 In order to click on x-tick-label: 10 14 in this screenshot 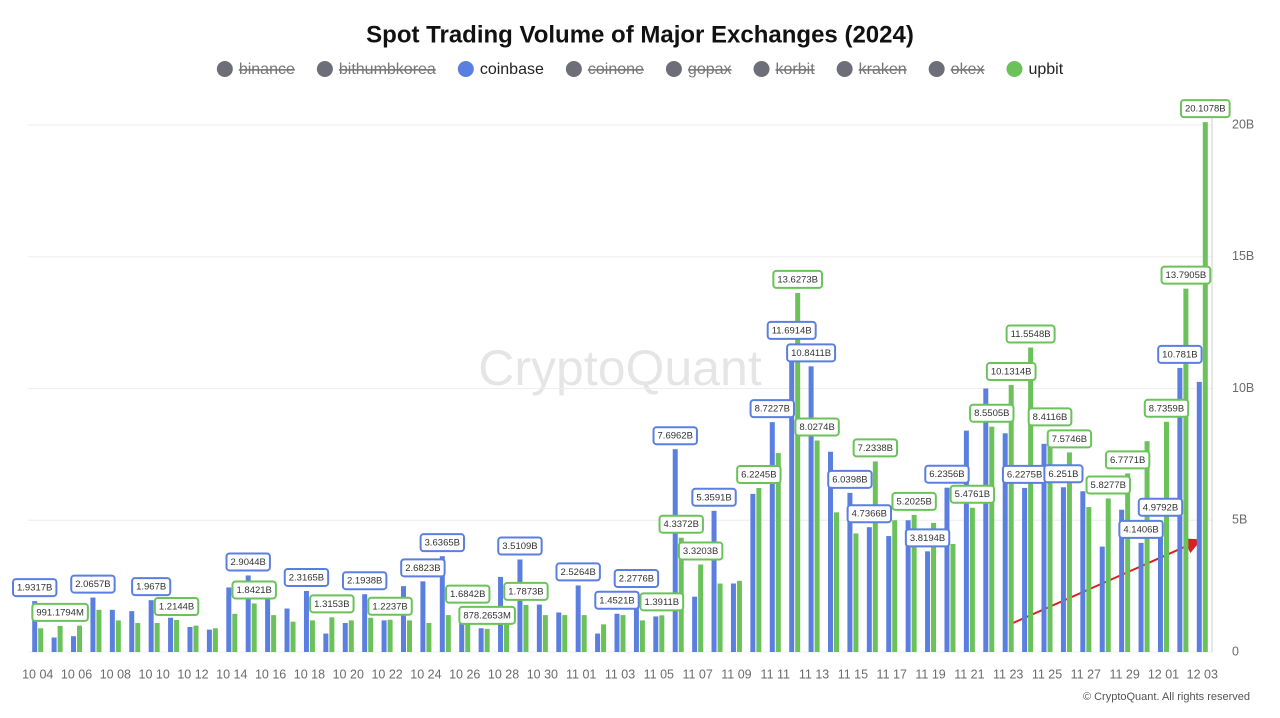, I will do `click(231, 674)`.